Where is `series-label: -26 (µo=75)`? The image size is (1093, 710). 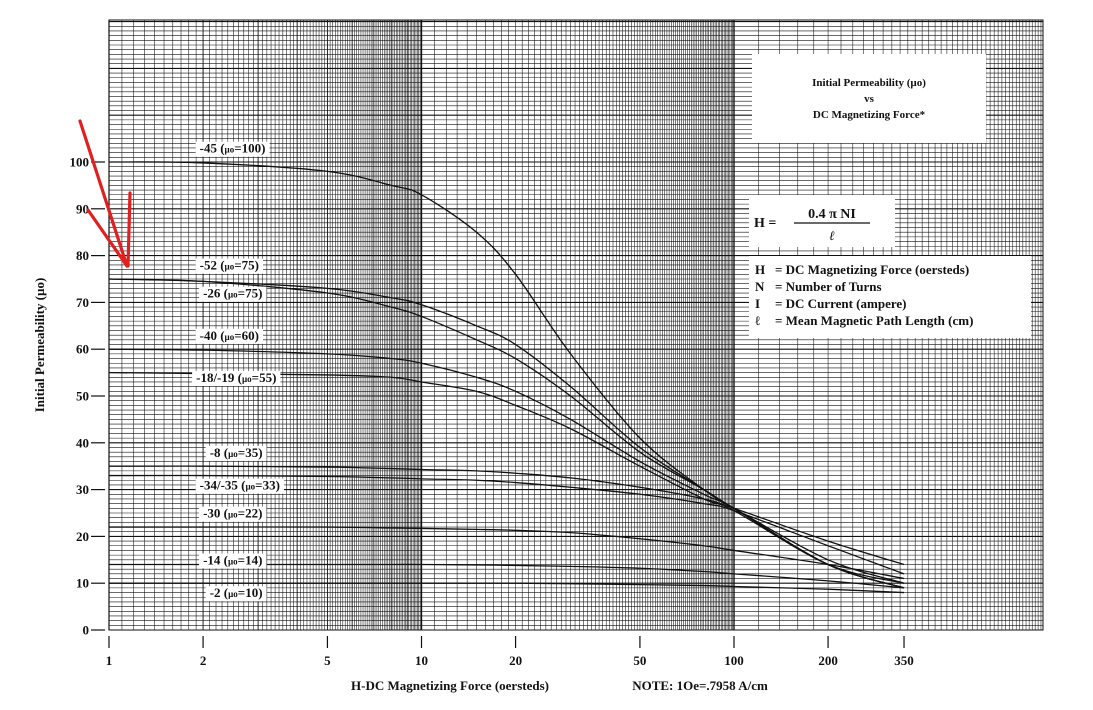 series-label: -26 (µo=75) is located at coordinates (233, 294).